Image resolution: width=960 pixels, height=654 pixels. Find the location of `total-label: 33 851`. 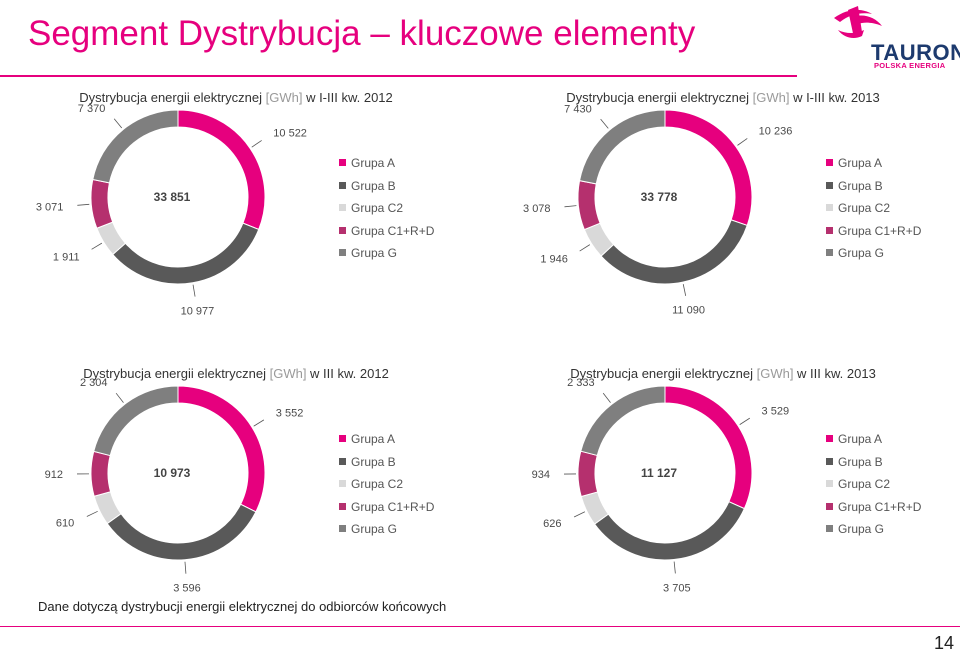

total-label: 33 851 is located at coordinates (172, 197).